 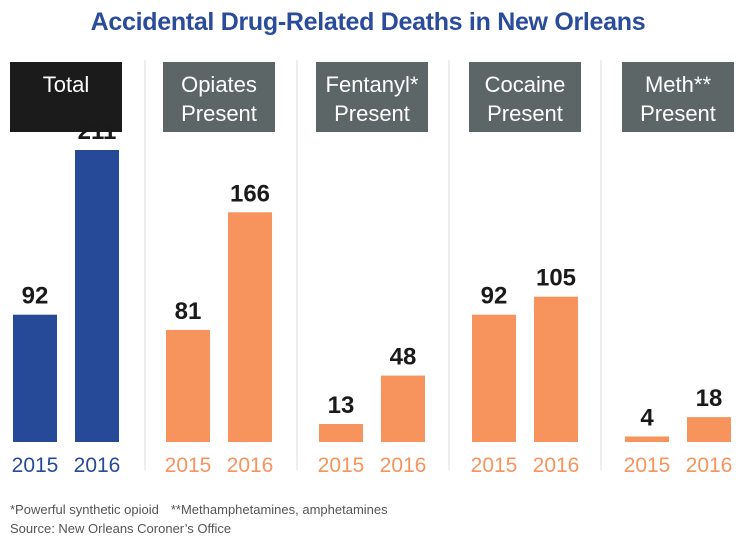 What do you see at coordinates (188, 311) in the screenshot?
I see `bar-value-label: 81` at bounding box center [188, 311].